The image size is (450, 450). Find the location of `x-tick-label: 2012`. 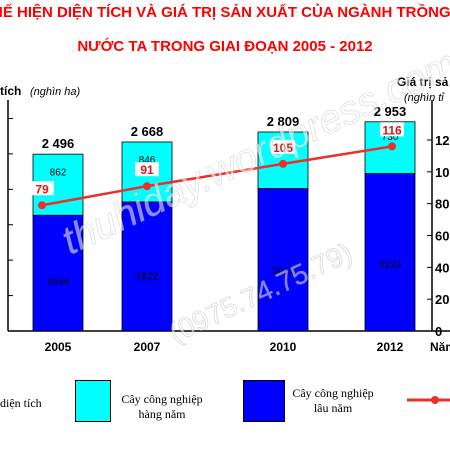

x-tick-label: 2012 is located at coordinates (390, 347).